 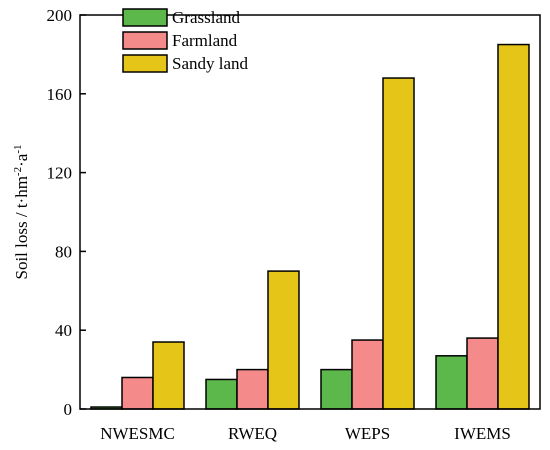 I want to click on y-axis: 0 40 80 120 160 200, so click(x=66, y=212).